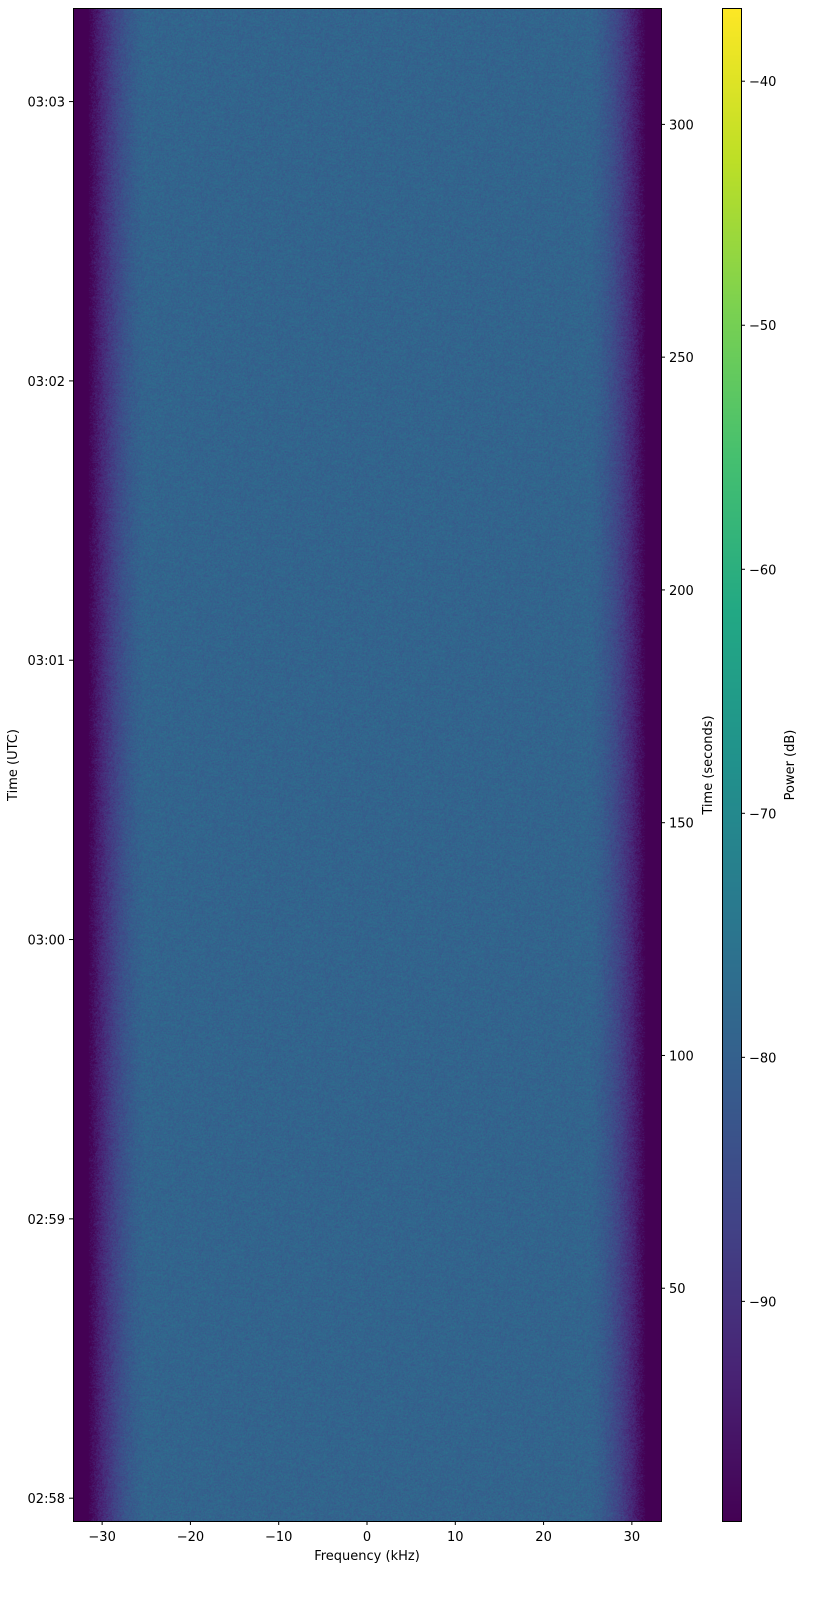 The width and height of the screenshot is (832, 1603). What do you see at coordinates (367, 1556) in the screenshot?
I see `x-axis-label: Frequency (kHz)` at bounding box center [367, 1556].